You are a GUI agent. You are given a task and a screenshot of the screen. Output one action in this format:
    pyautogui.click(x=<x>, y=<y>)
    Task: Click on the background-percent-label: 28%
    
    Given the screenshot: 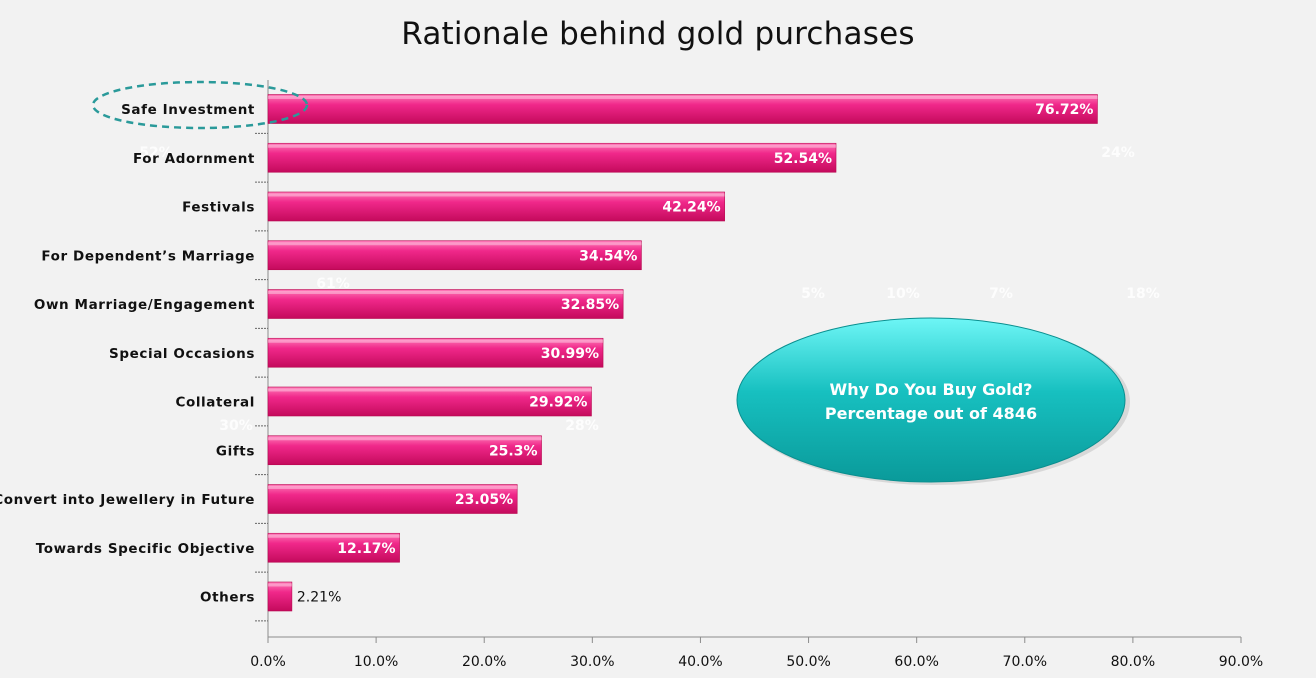 What is the action you would take?
    pyautogui.click(x=582, y=426)
    